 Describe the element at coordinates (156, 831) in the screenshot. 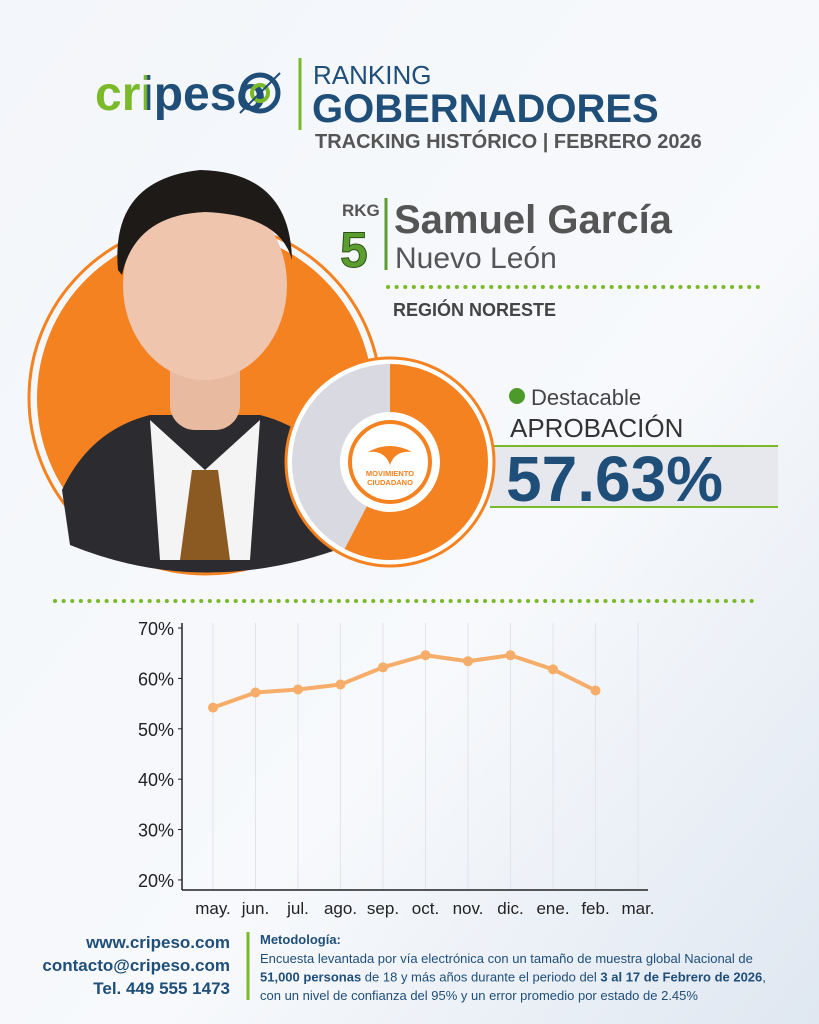

I see `y-tick-label: 30%` at that location.